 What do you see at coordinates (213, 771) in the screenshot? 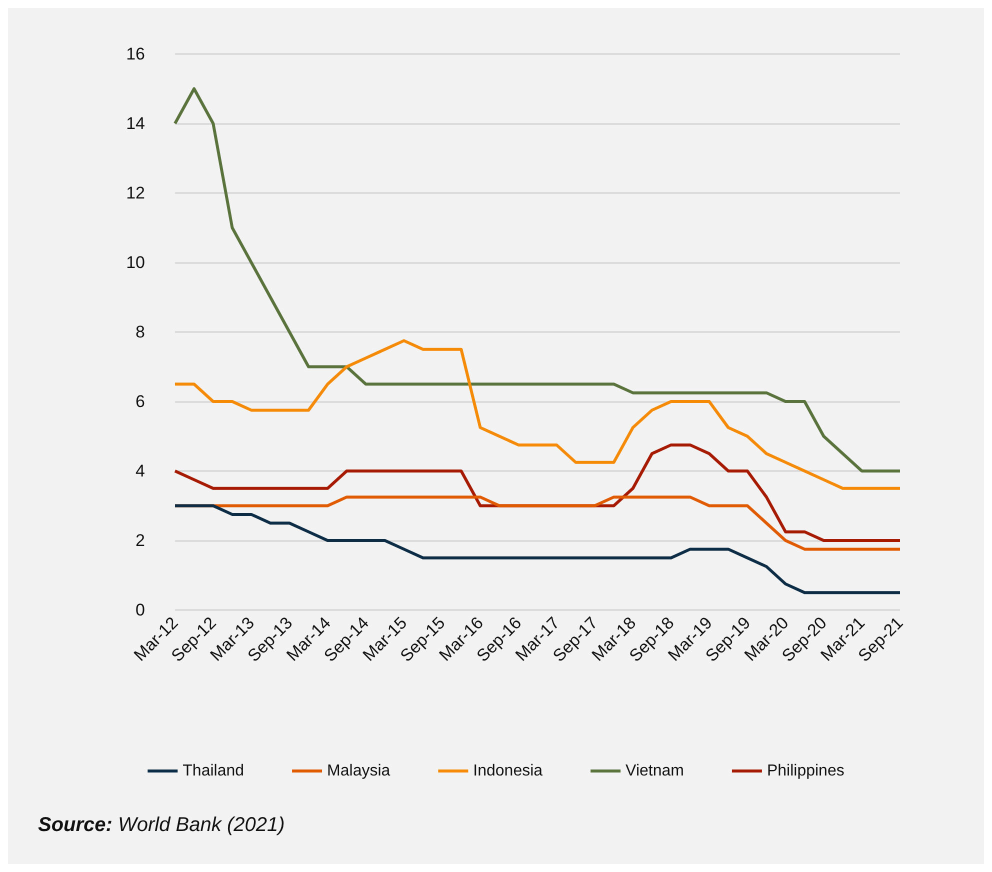
I see `legend-label: Thailand` at bounding box center [213, 771].